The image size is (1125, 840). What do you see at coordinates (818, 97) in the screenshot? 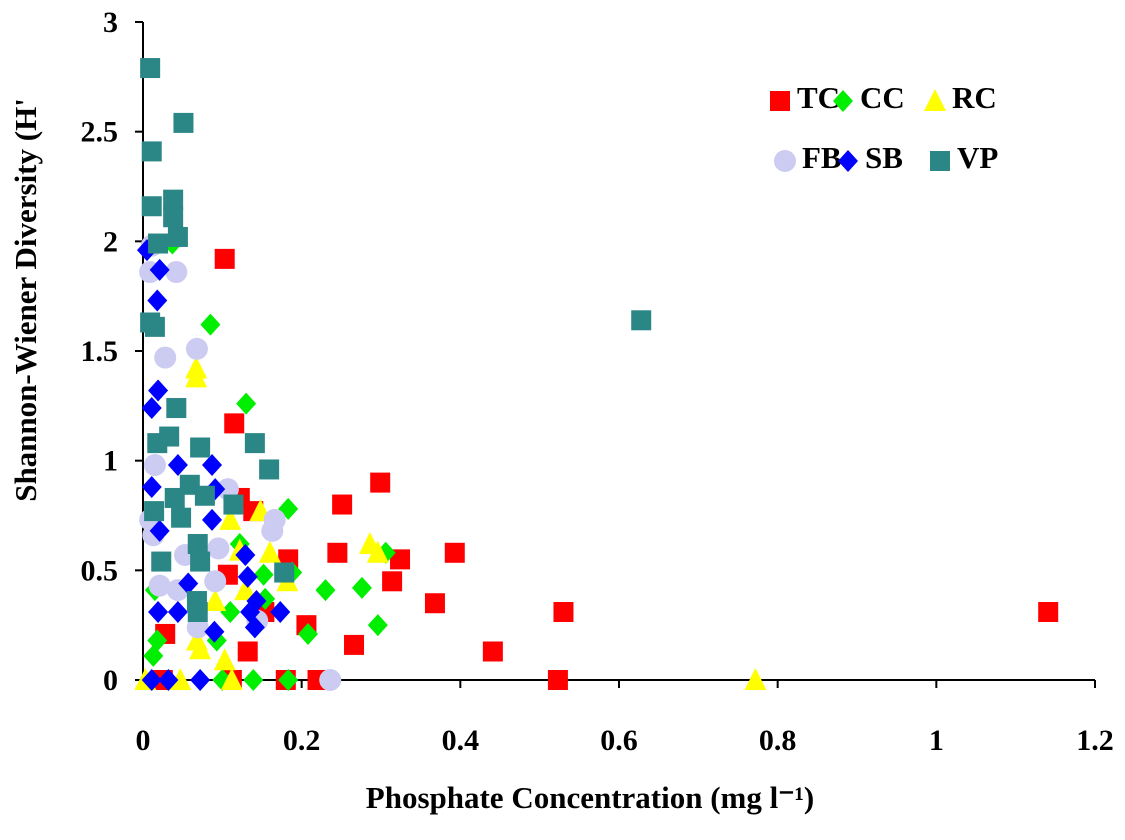
I see `legend-label: TC` at bounding box center [818, 97].